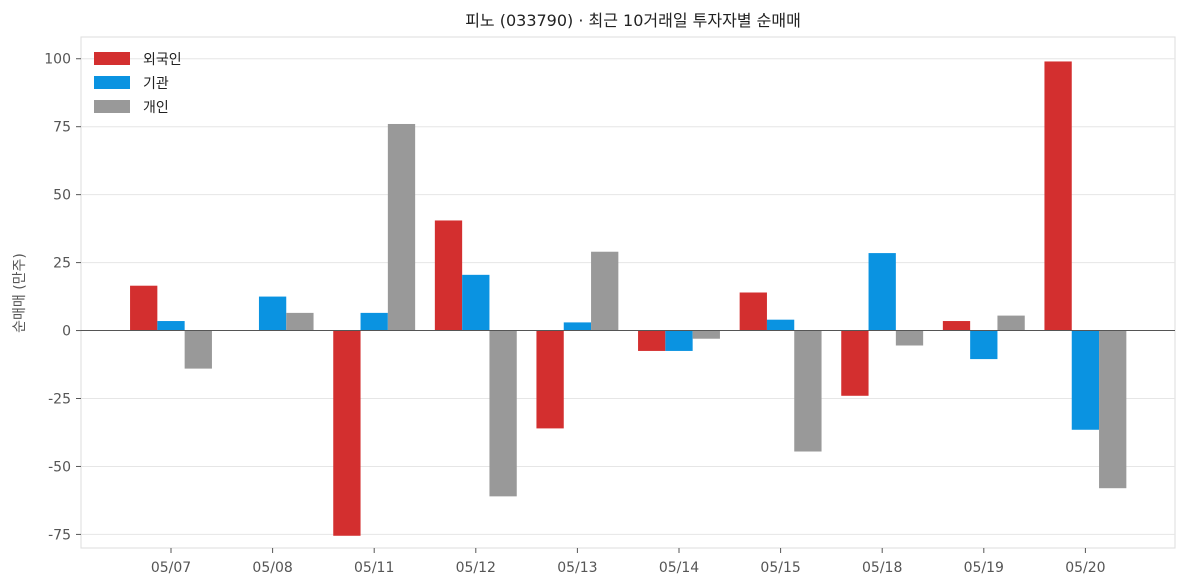  What do you see at coordinates (20, 293) in the screenshot?
I see `y-axis-label: 순매매 (만주)` at bounding box center [20, 293].